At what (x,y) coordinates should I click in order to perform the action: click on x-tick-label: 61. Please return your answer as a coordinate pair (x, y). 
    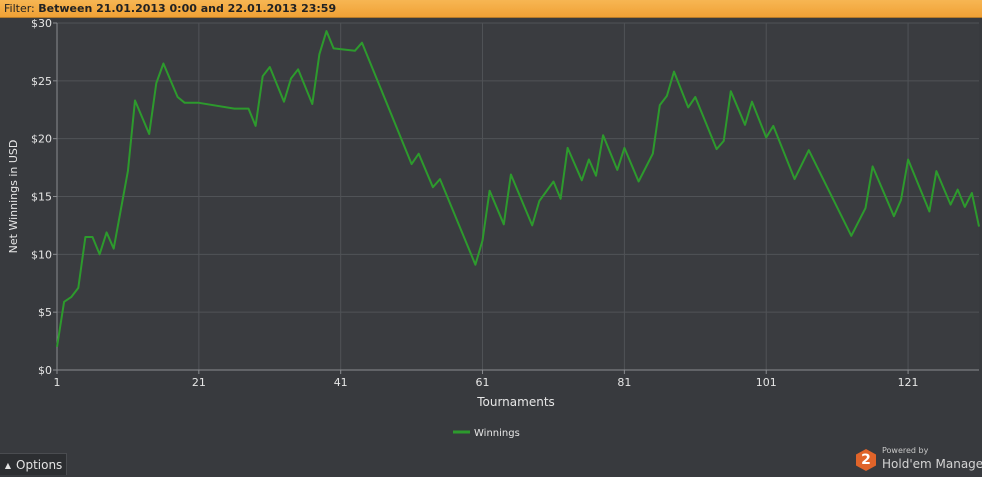
    Looking at the image, I should click on (483, 382).